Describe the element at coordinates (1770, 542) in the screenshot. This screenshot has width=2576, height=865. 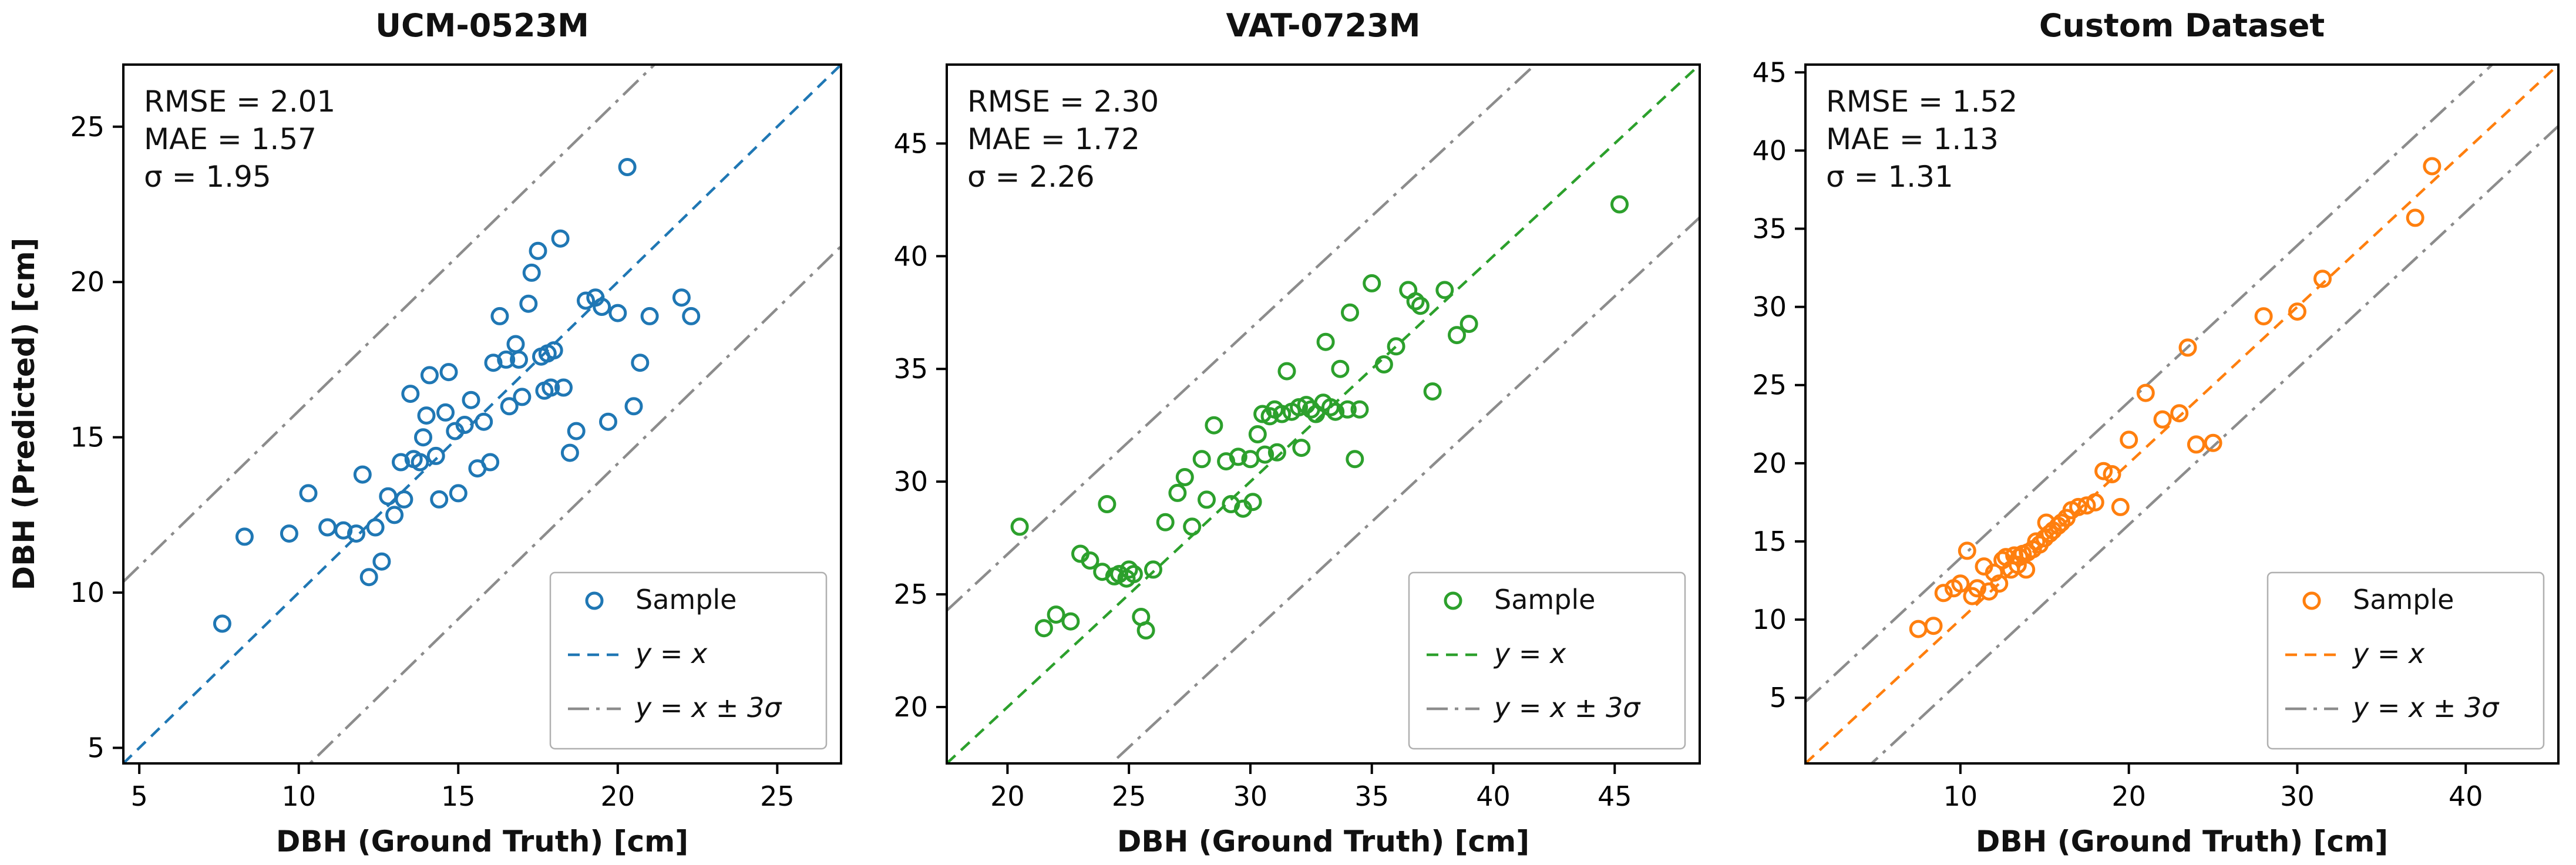
I see `y-tick-label: 15` at that location.